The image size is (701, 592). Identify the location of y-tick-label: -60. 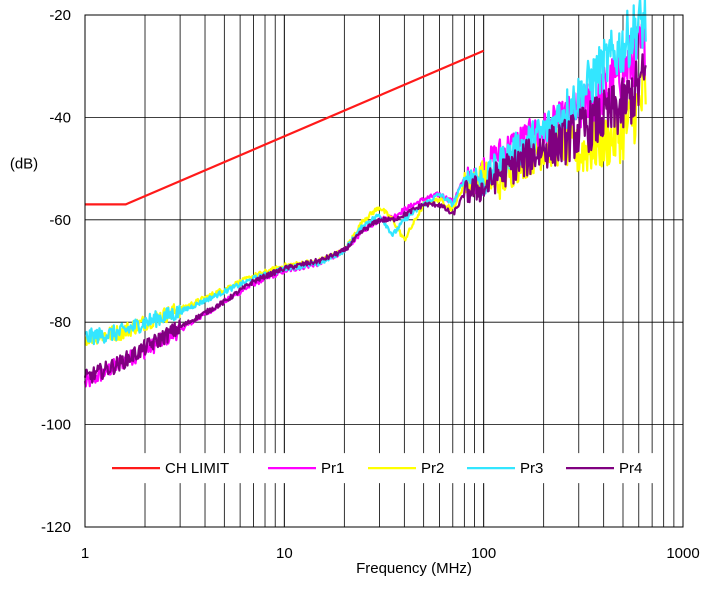
(60, 220).